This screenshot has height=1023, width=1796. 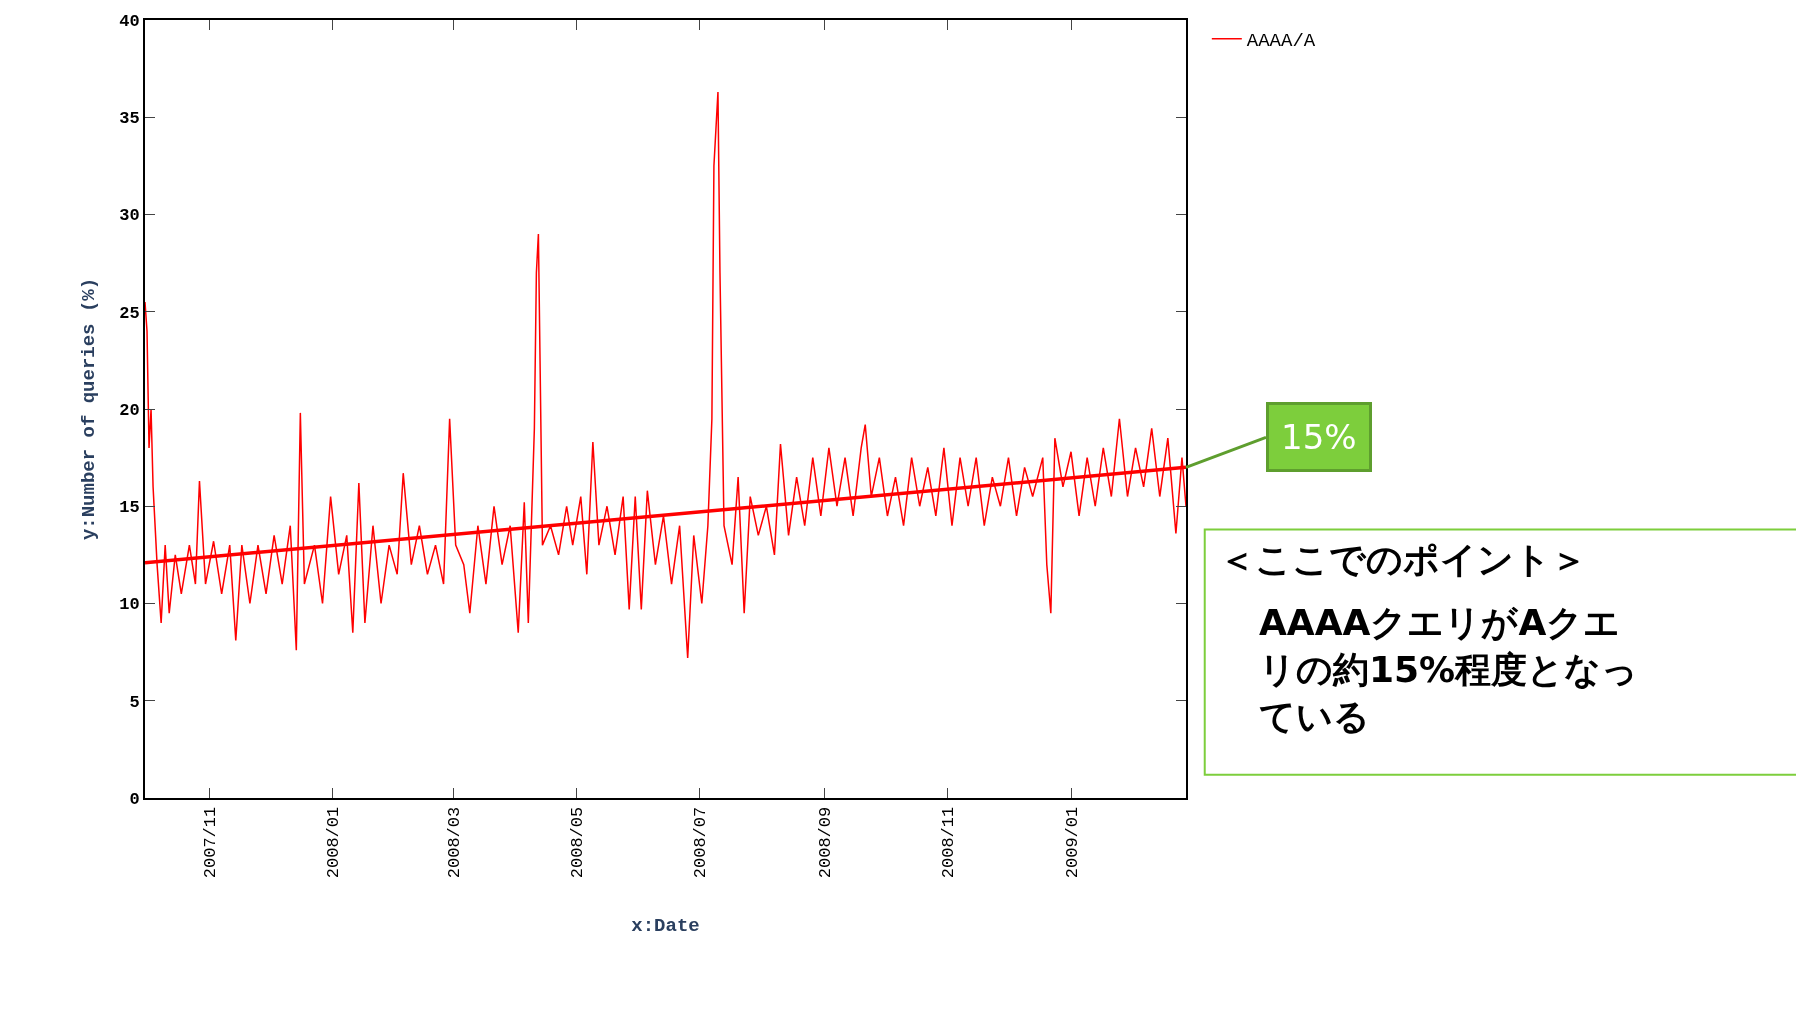 What do you see at coordinates (334, 842) in the screenshot?
I see `x-tick-label: 2008/01` at bounding box center [334, 842].